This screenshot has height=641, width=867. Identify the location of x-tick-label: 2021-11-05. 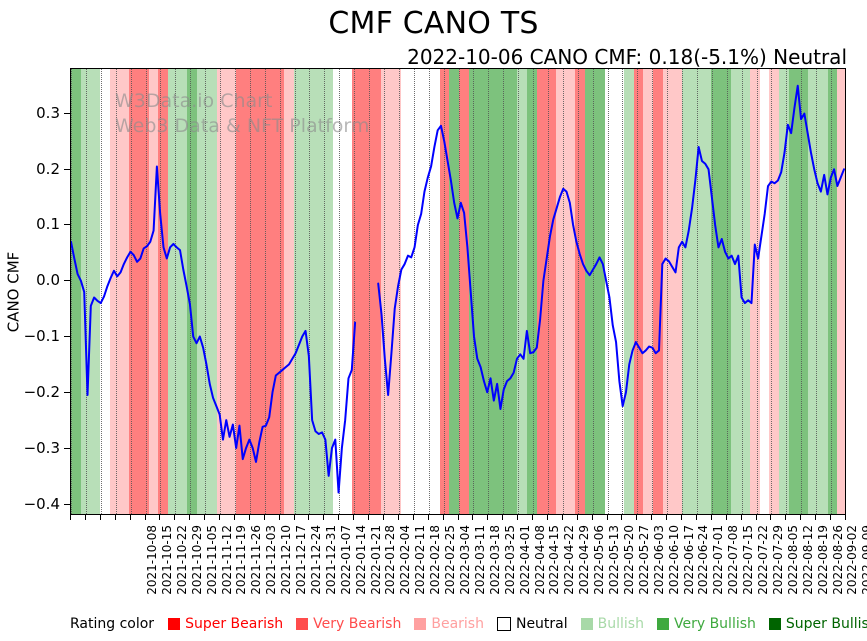
(211, 560).